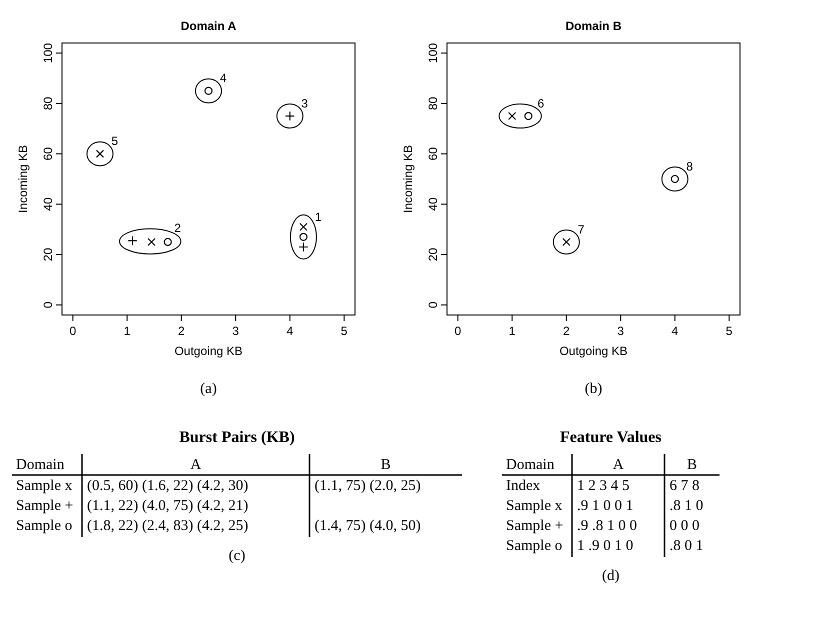 The image size is (829, 643). Describe the element at coordinates (687, 546) in the screenshot. I see `text: .8 0 1` at that location.